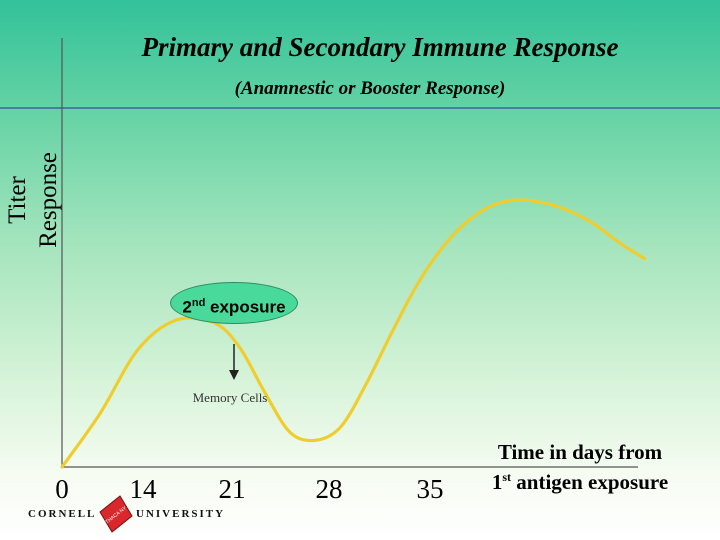  Describe the element at coordinates (245, 307) in the screenshot. I see `exposure-text: exposure` at that location.